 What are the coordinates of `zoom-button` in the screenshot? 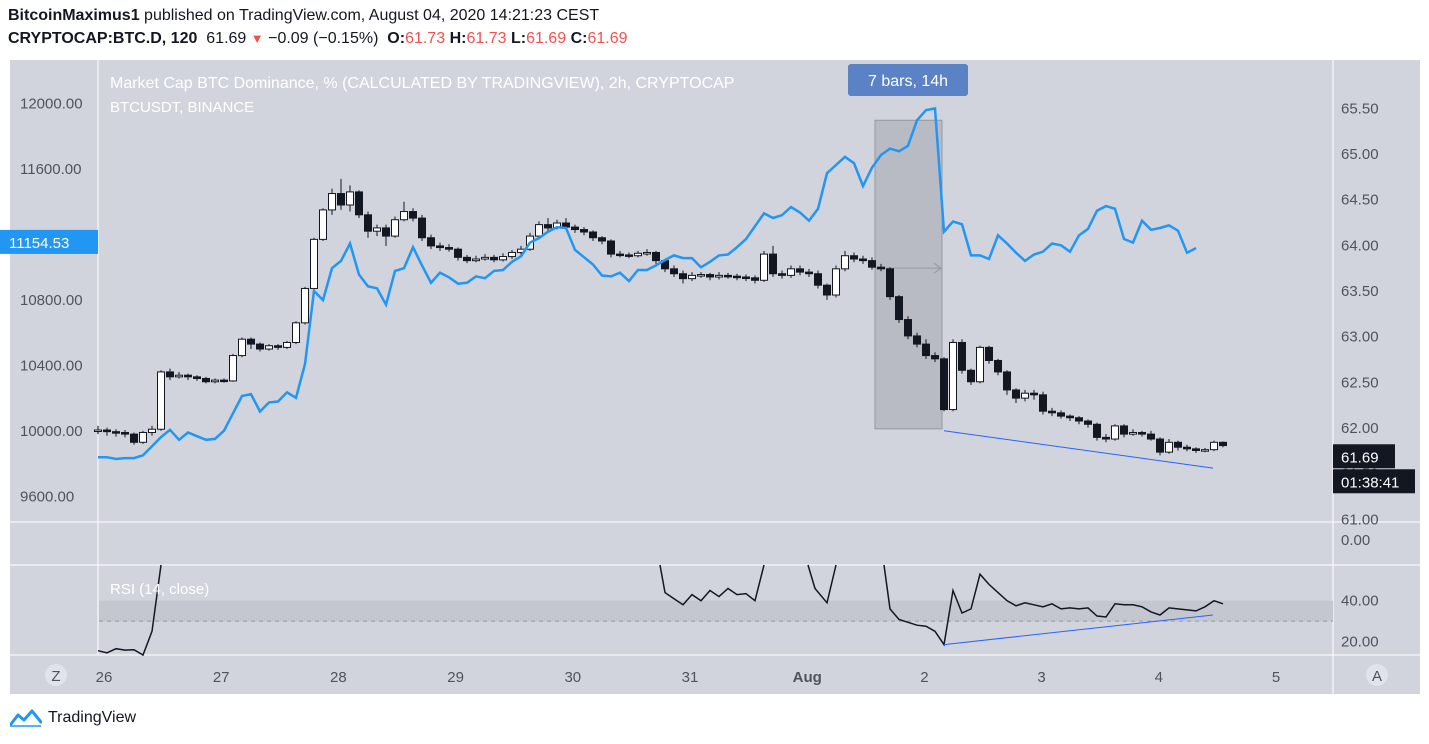 It's located at (56, 675).